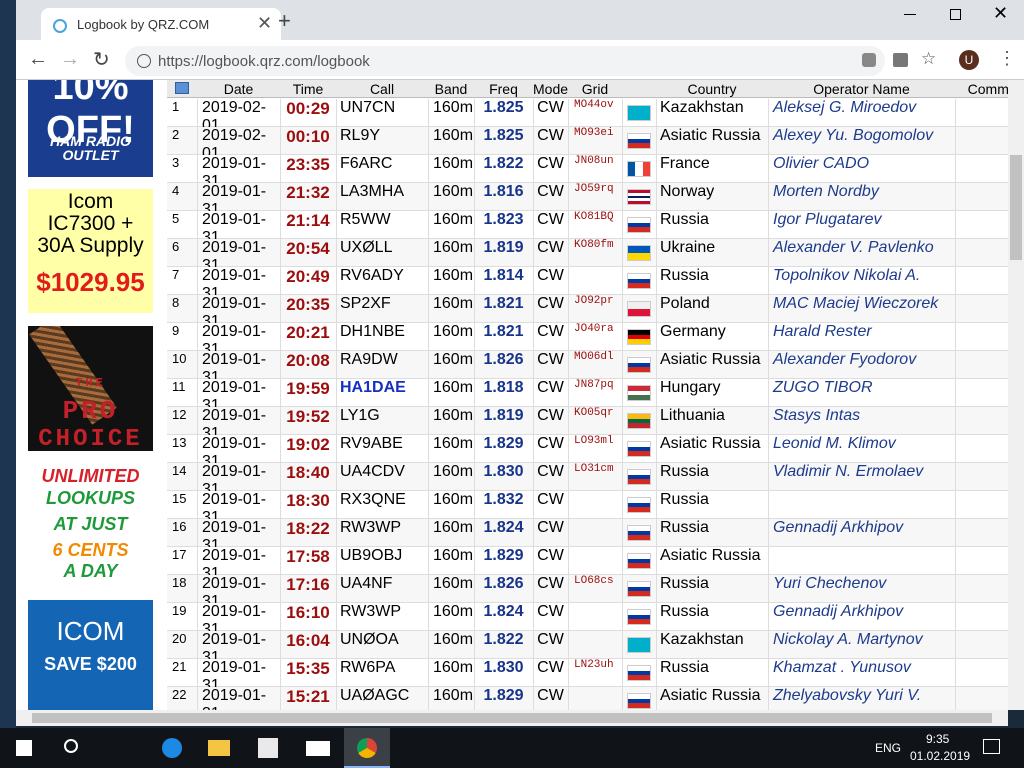 The height and width of the screenshot is (768, 1024). Describe the element at coordinates (308, 89) in the screenshot. I see `column-header: Time` at that location.